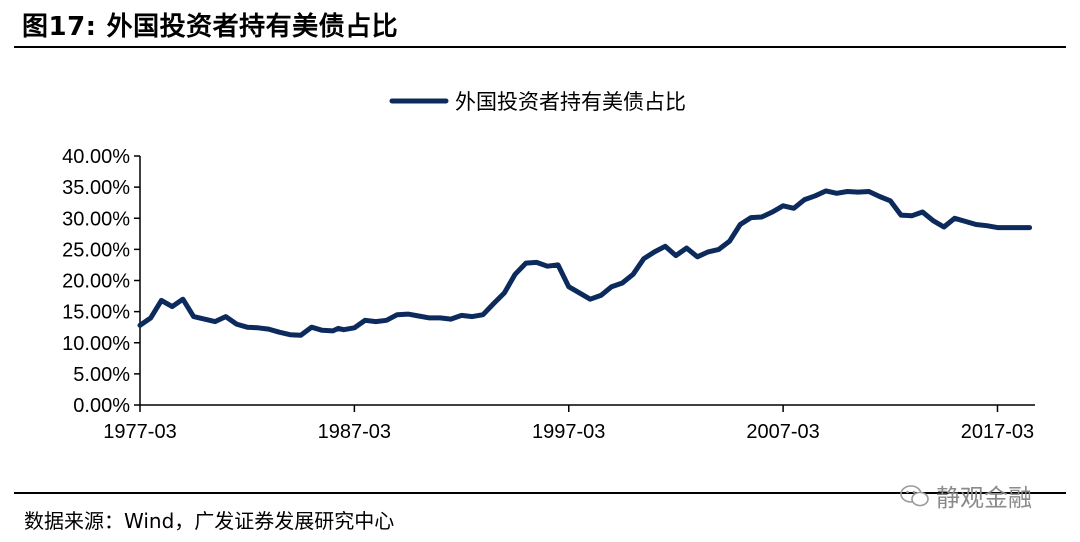 This screenshot has height=542, width=1080. I want to click on source-note: 数据来源：Wind，广发证券发展研究中心, so click(209, 521).